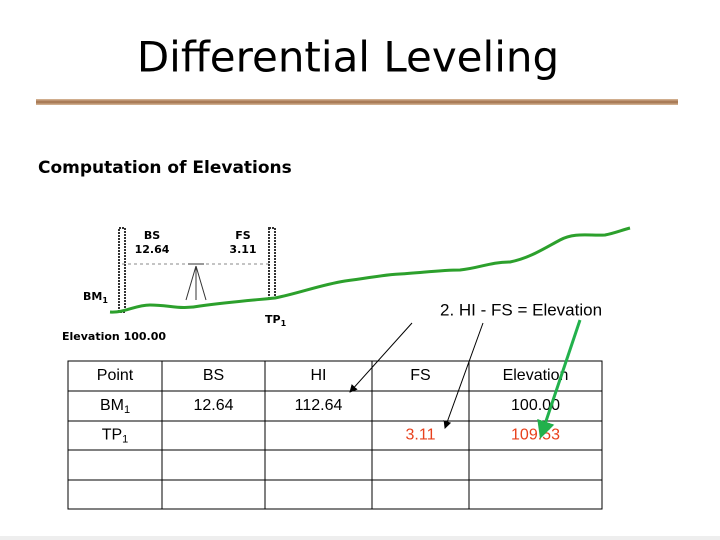  What do you see at coordinates (319, 405) in the screenshot?
I see `table-cell: 112.64` at bounding box center [319, 405].